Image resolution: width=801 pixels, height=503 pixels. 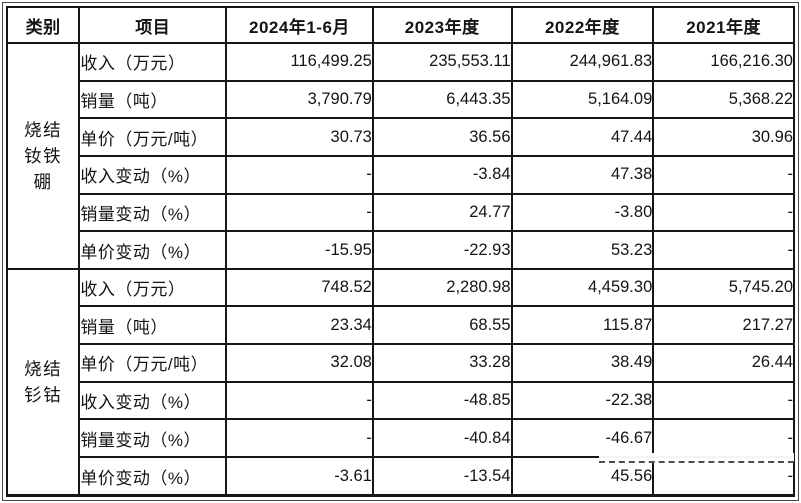 I want to click on category-line: 硼, so click(x=43, y=181).